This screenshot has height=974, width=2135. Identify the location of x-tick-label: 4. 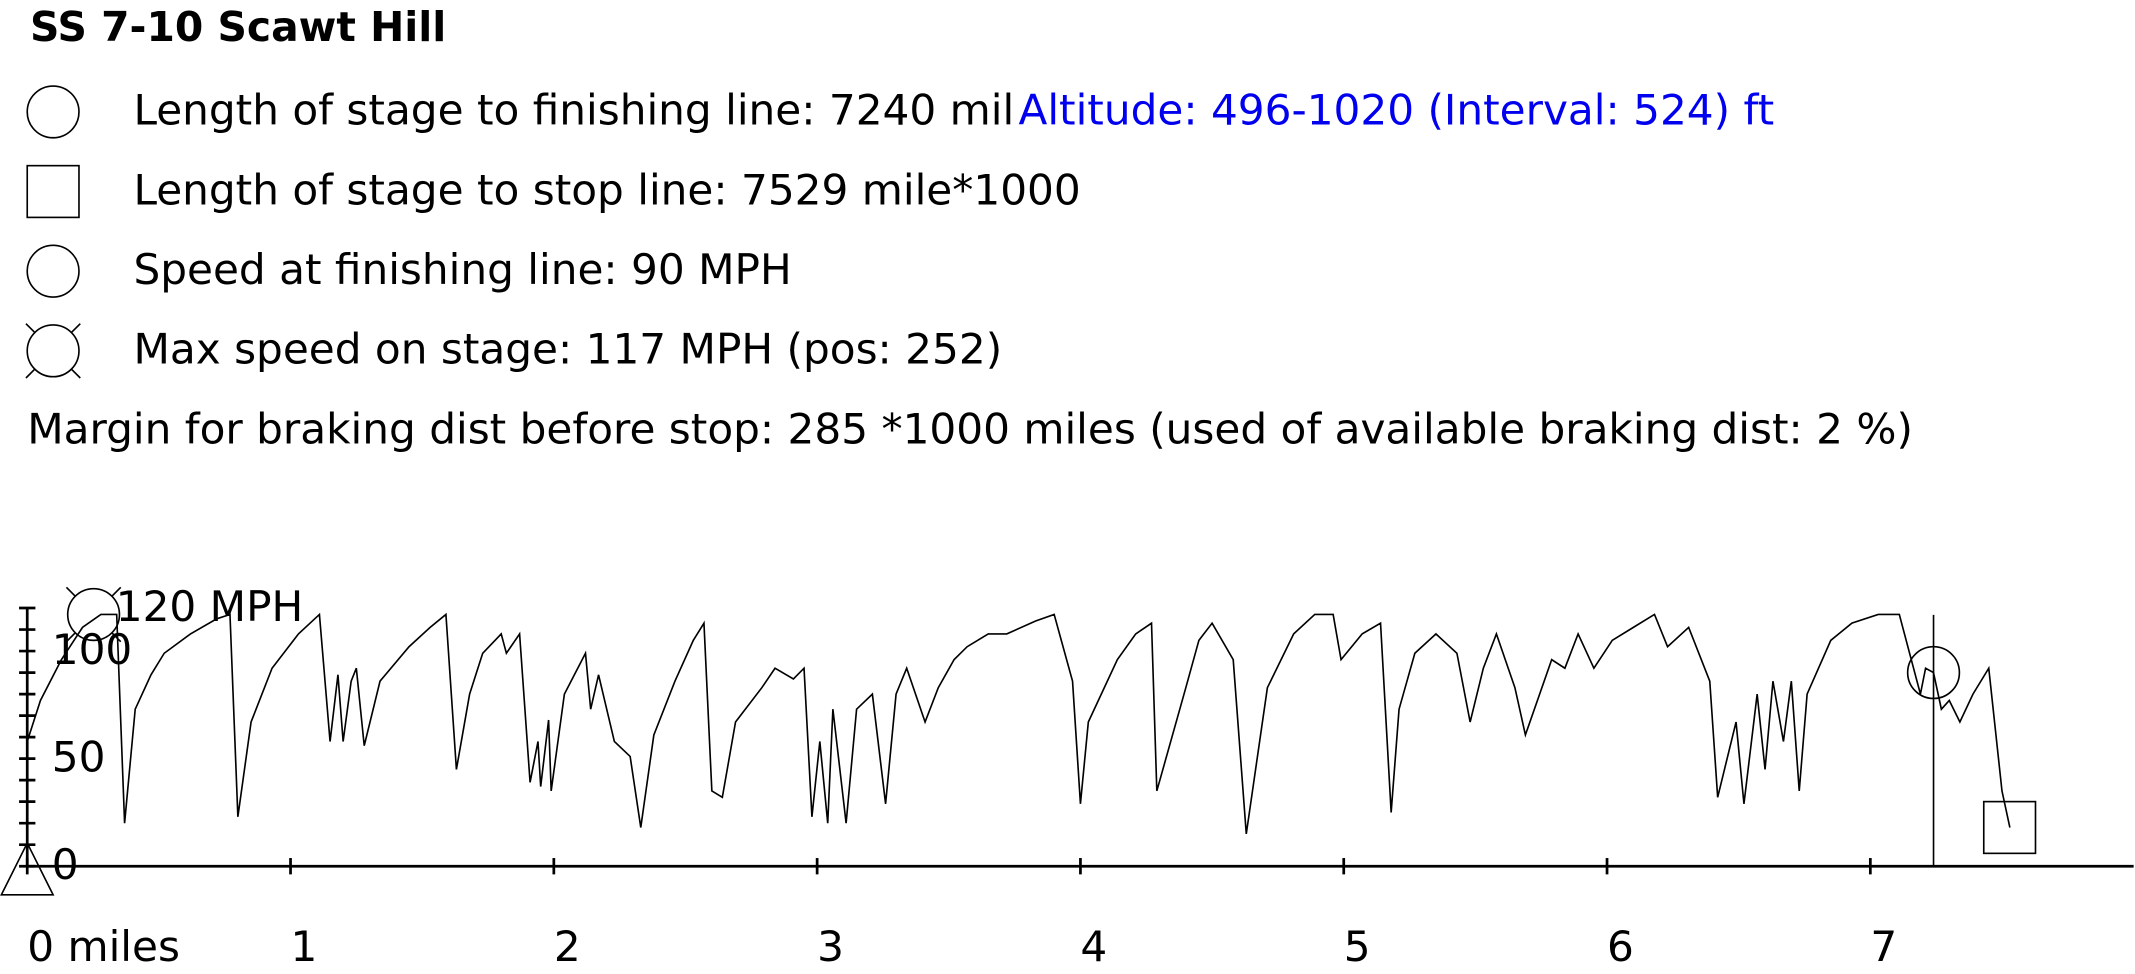
(1093, 946).